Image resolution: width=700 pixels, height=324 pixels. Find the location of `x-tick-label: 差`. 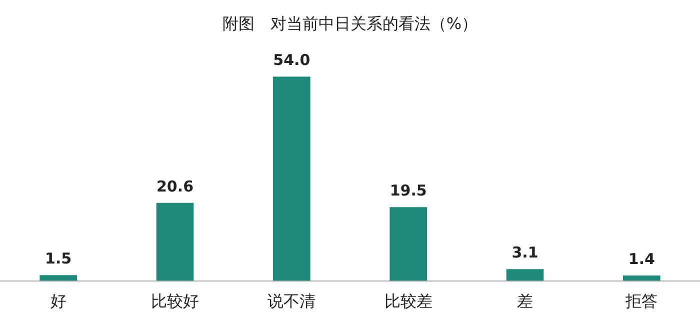

x-tick-label: 差 is located at coordinates (525, 301).